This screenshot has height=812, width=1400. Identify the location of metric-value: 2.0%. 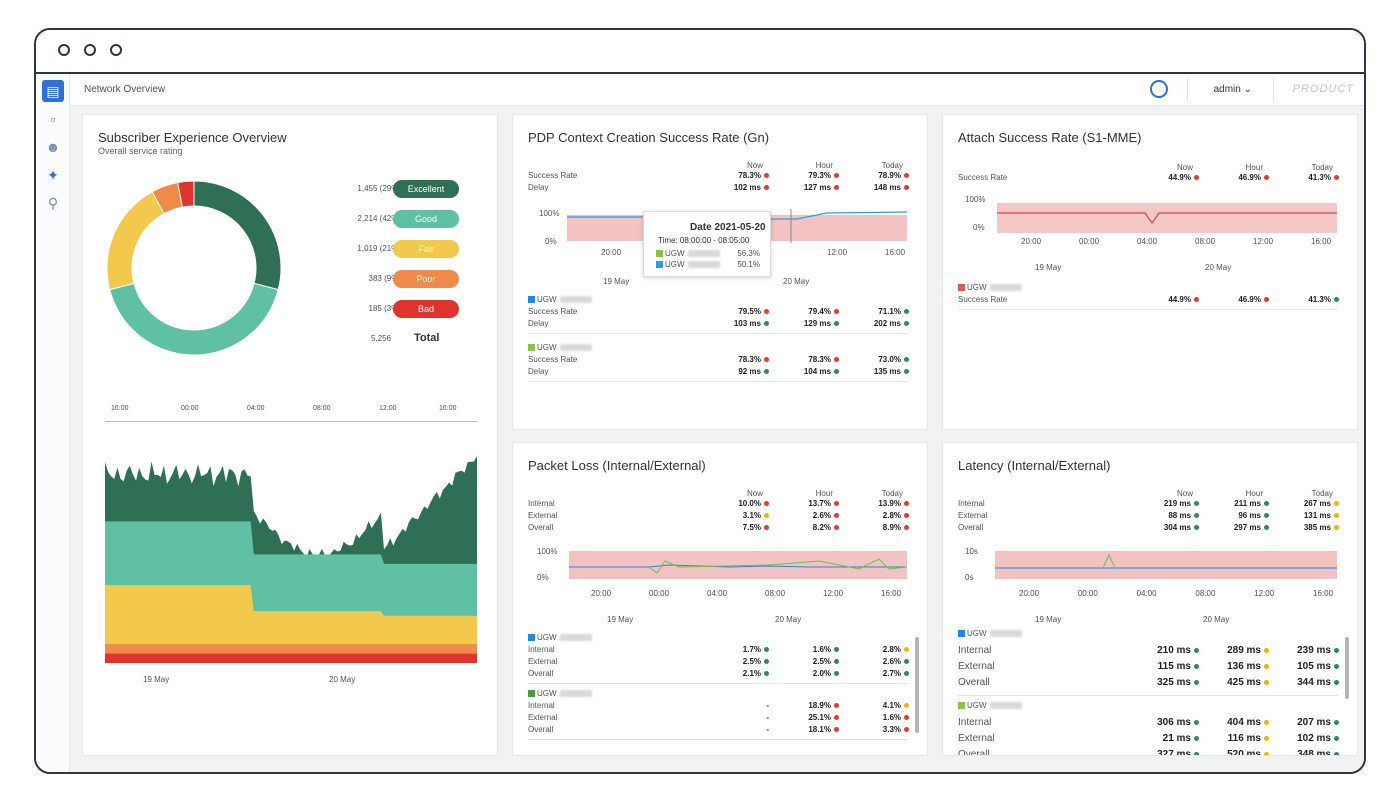
(826, 673).